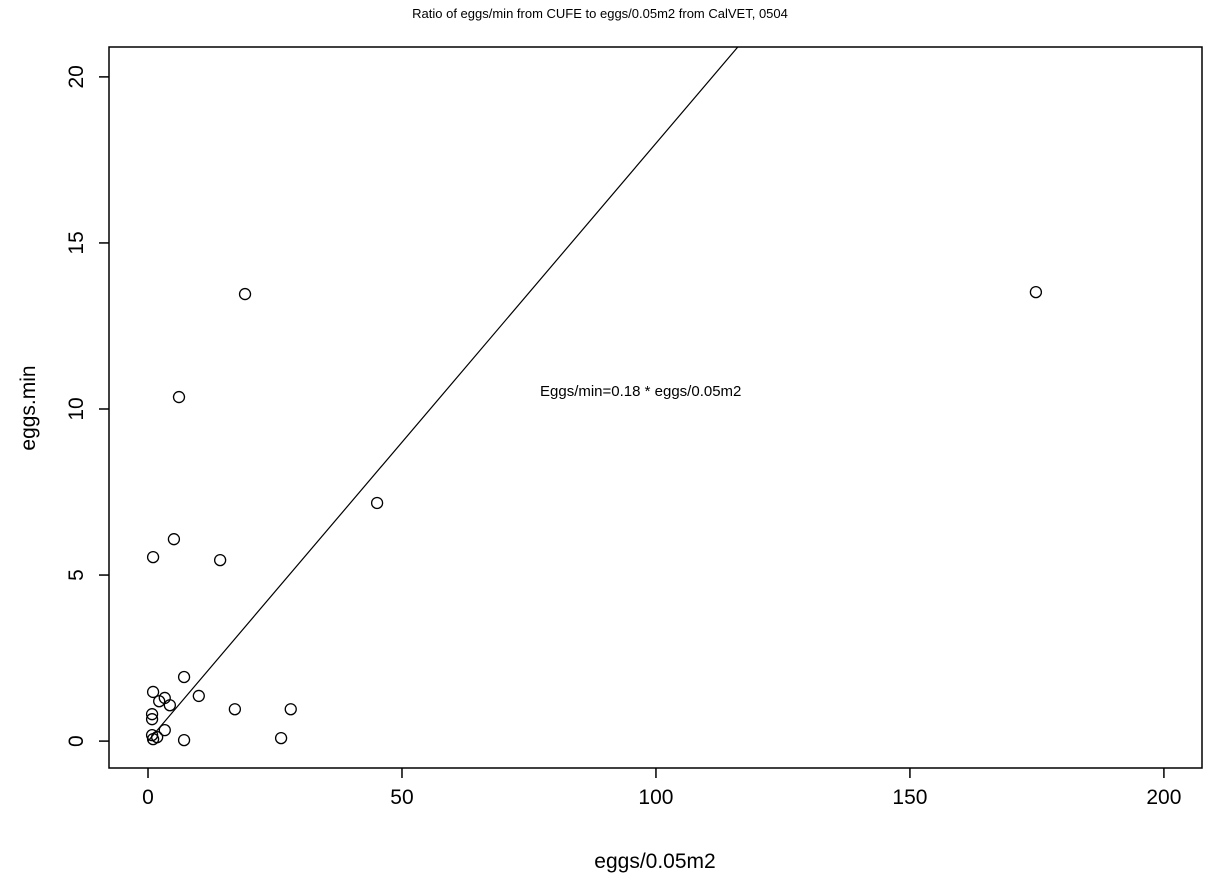  Describe the element at coordinates (76, 408) in the screenshot. I see `y-tick-label: 10` at that location.